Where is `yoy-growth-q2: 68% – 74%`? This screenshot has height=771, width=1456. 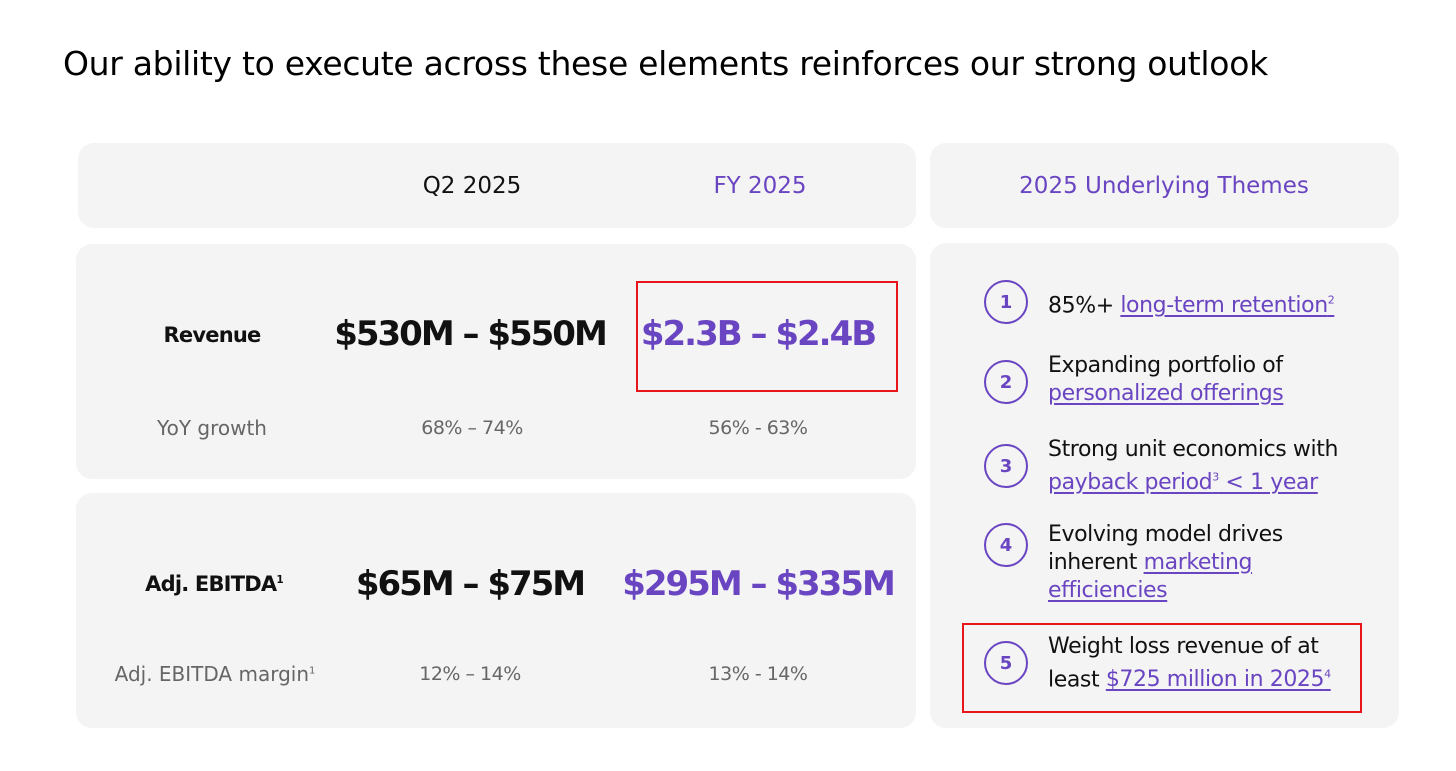 yoy-growth-q2: 68% – 74% is located at coordinates (472, 428).